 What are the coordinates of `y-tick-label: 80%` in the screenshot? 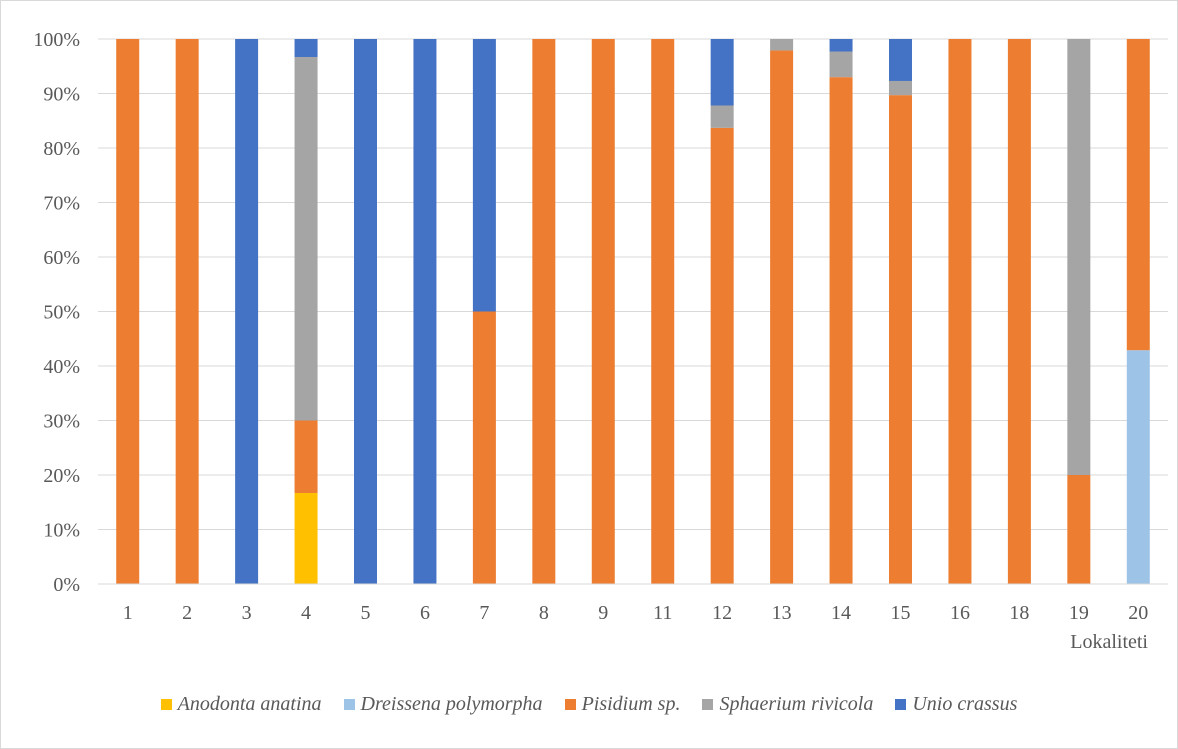 It's located at (61, 149).